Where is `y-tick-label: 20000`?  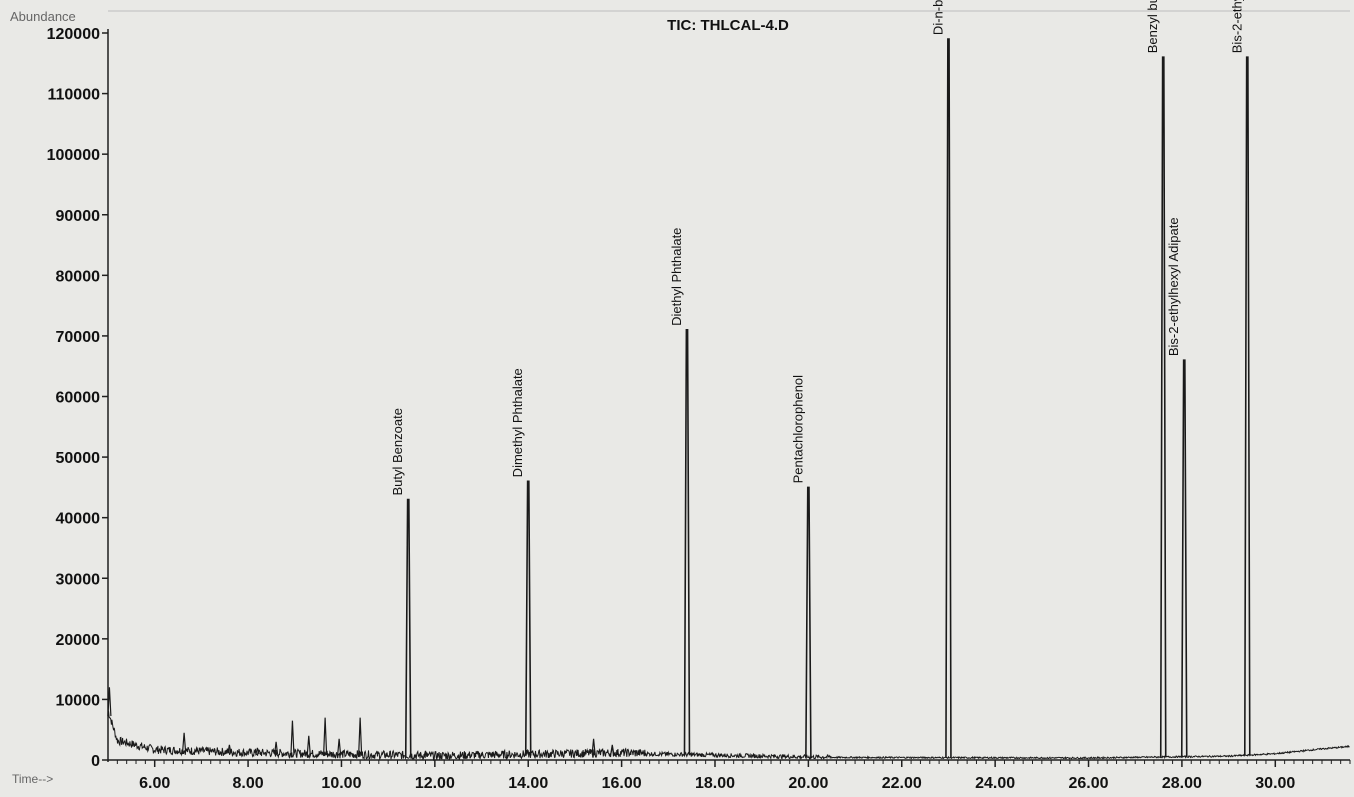
y-tick-label: 20000 is located at coordinates (78, 640).